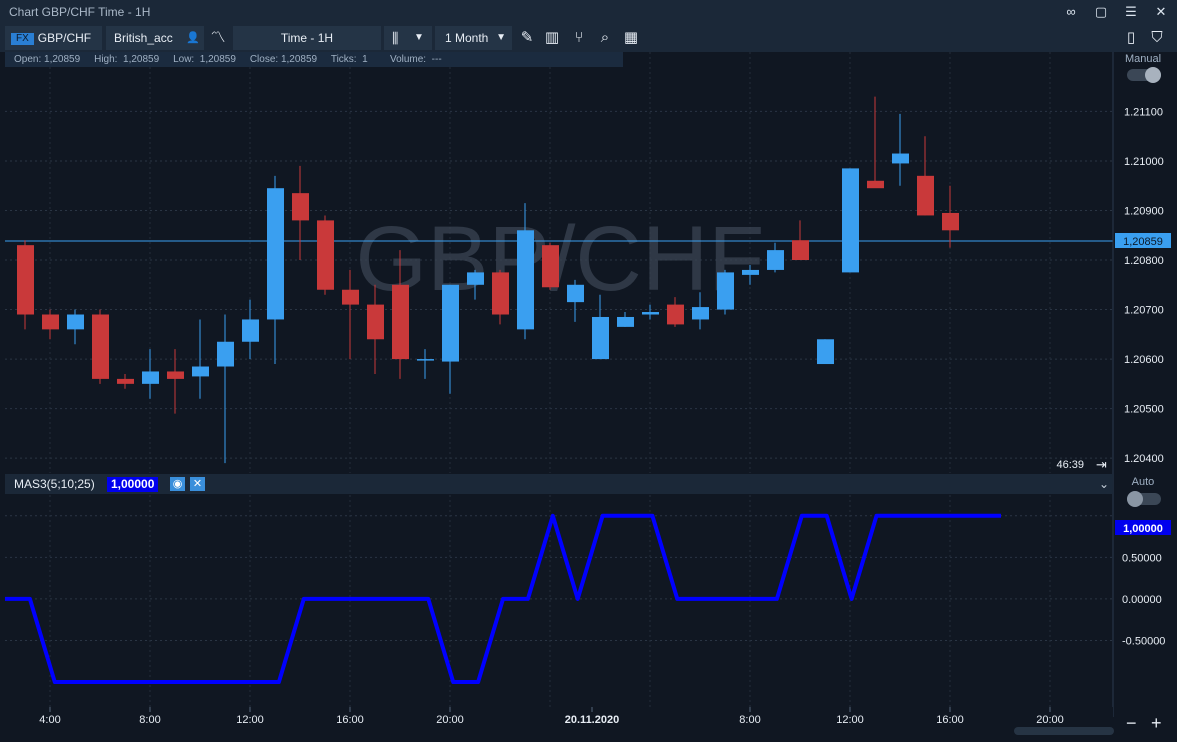  What do you see at coordinates (177, 484) in the screenshot?
I see `eye-visibility-icon: ◉` at bounding box center [177, 484].